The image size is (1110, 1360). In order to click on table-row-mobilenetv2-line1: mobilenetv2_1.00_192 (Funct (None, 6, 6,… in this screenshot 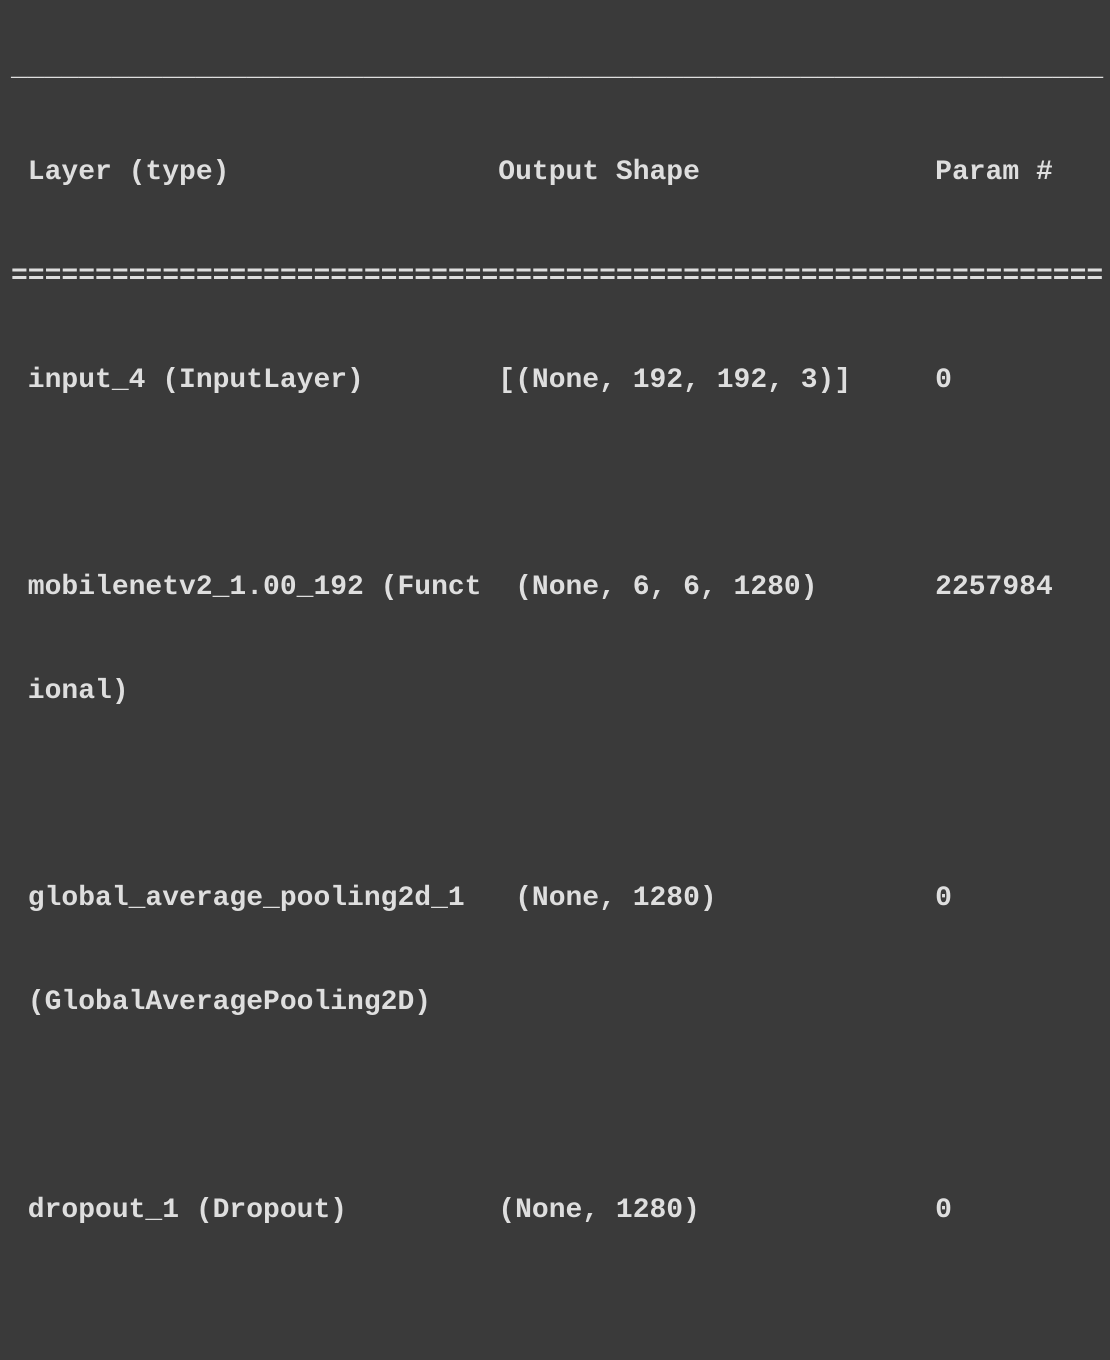, I will do `click(557, 588)`.